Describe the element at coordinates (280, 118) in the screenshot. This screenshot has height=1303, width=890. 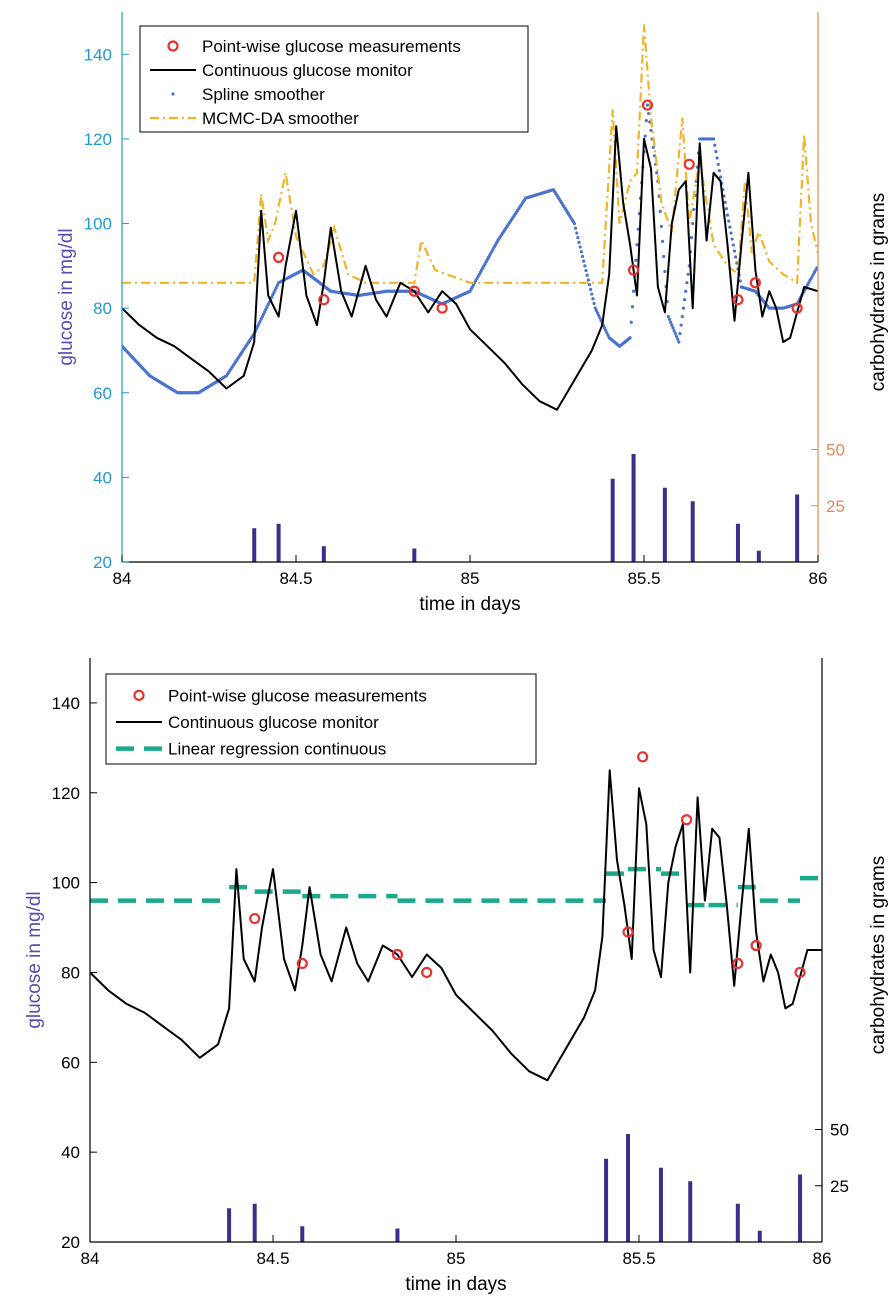
I see `legend-label: MCMC-DA smoother` at that location.